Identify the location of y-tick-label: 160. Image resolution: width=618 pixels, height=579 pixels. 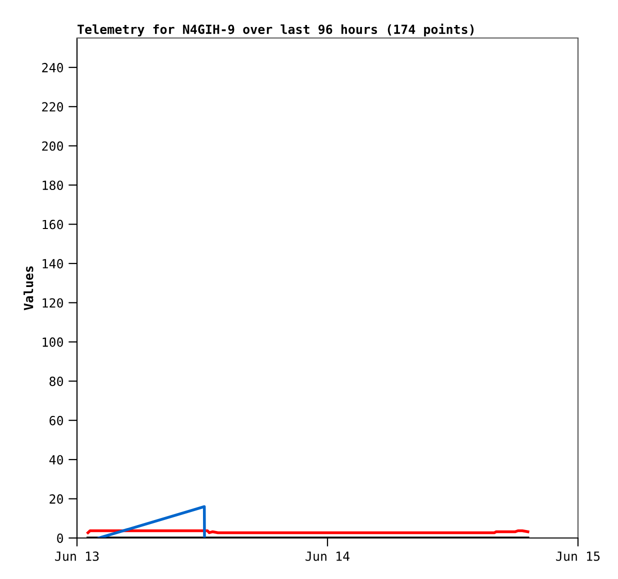
(52, 225).